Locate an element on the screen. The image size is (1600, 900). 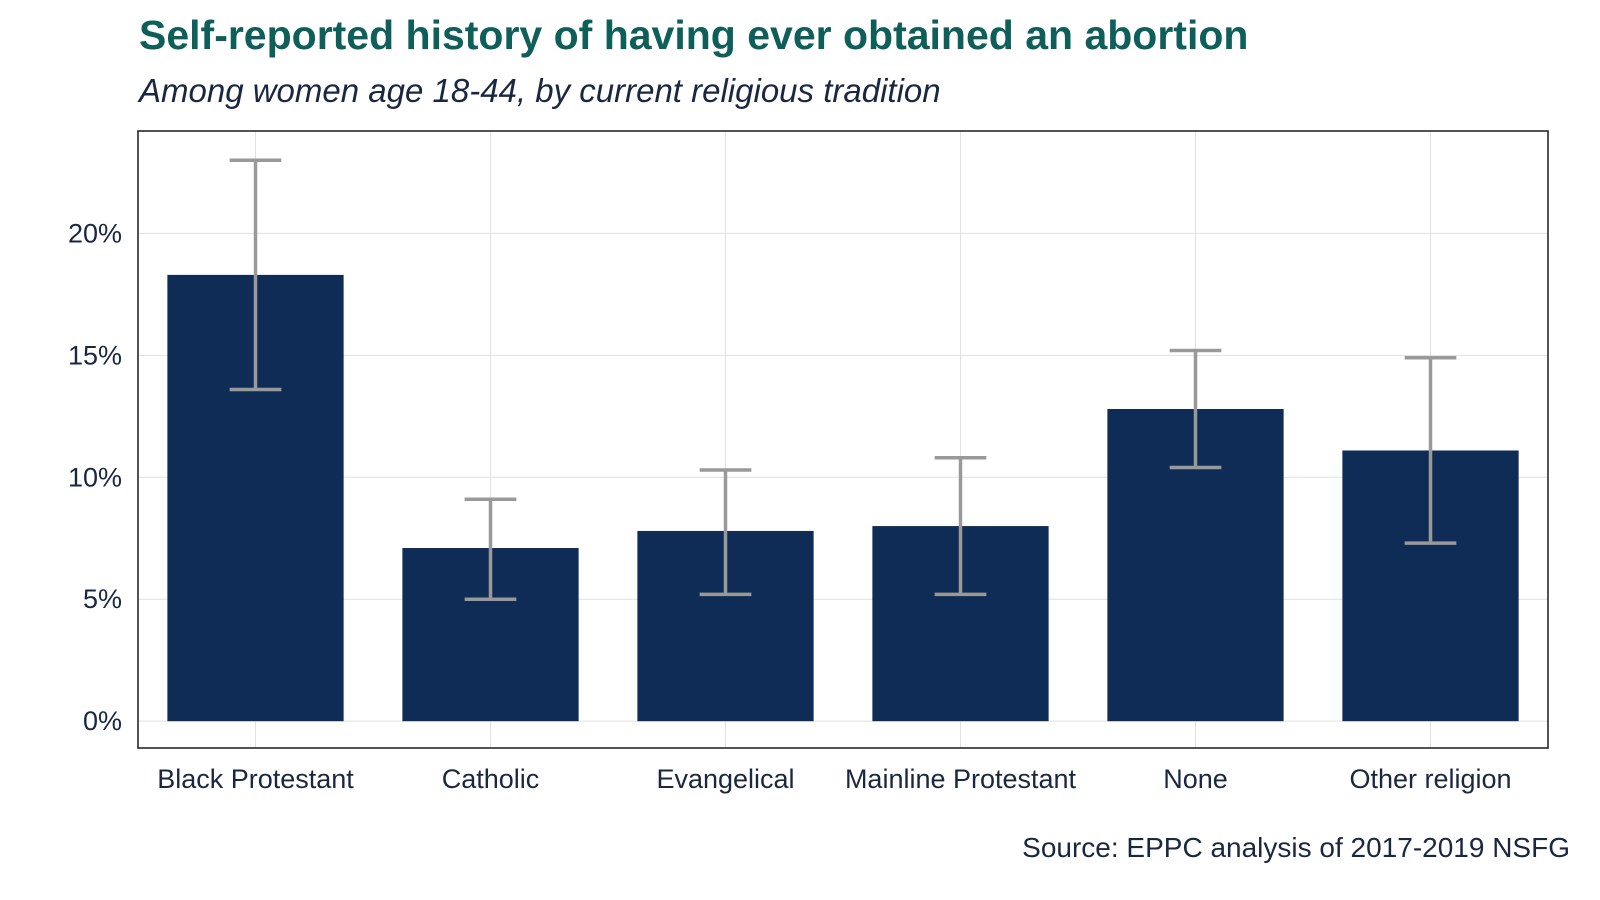
y-tick-label: 0% is located at coordinates (102, 721).